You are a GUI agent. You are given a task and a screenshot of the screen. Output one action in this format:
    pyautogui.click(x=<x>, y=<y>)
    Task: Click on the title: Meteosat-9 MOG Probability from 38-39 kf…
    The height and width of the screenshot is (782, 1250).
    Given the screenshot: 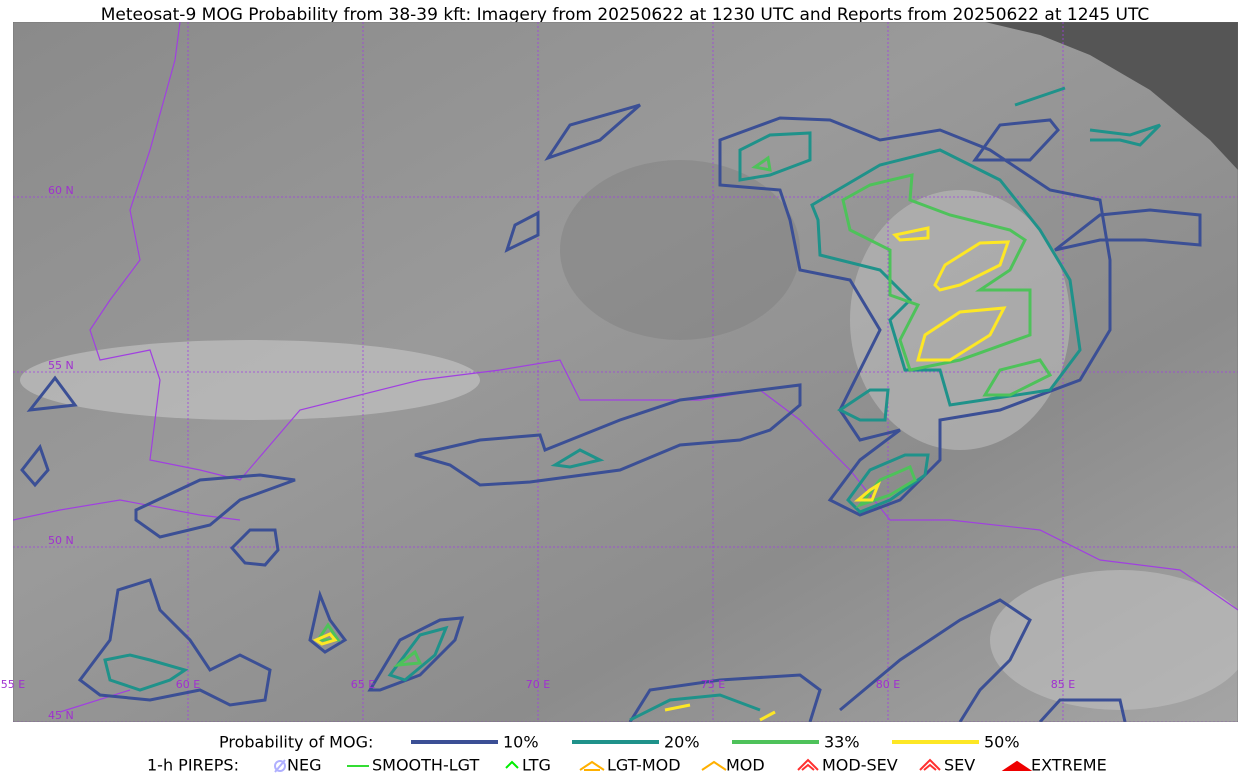 What is the action you would take?
    pyautogui.click(x=625, y=15)
    